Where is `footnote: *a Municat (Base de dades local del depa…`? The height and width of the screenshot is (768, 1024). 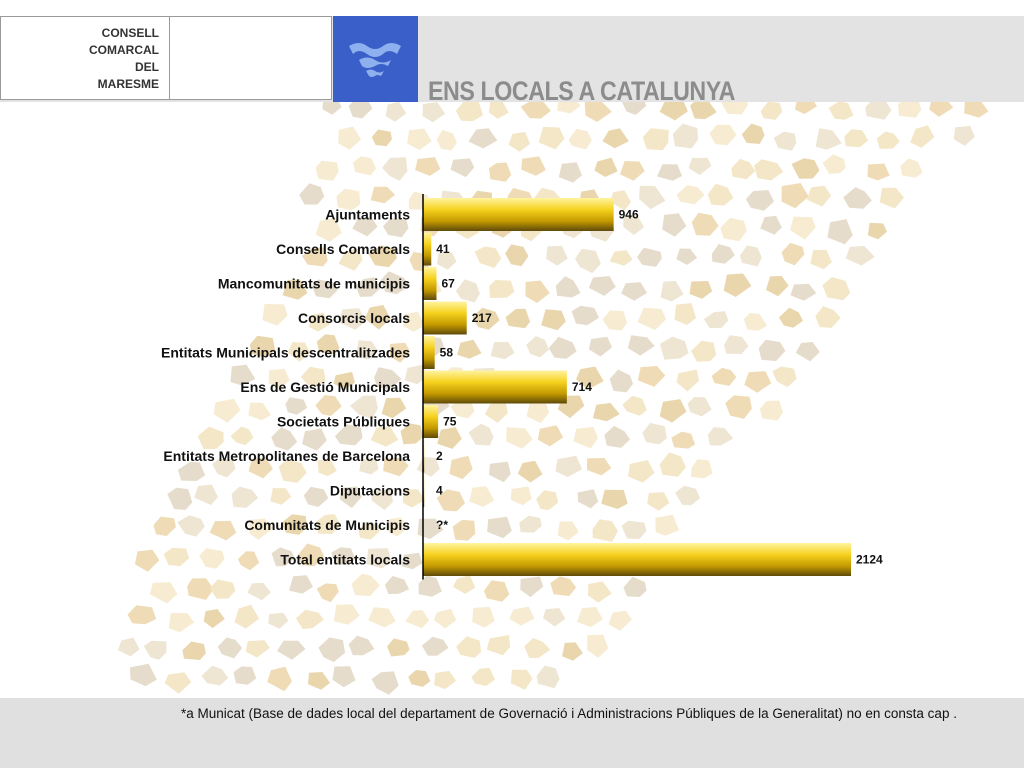 footnote: *a Municat (Base de dades local del depa… is located at coordinates (569, 713).